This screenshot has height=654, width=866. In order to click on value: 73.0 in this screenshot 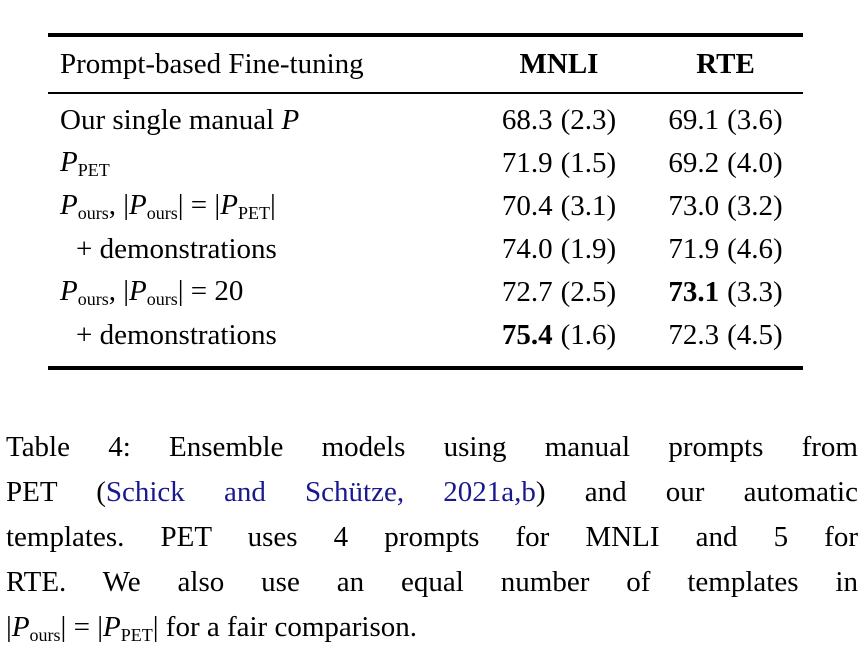, I will do `click(694, 206)`.